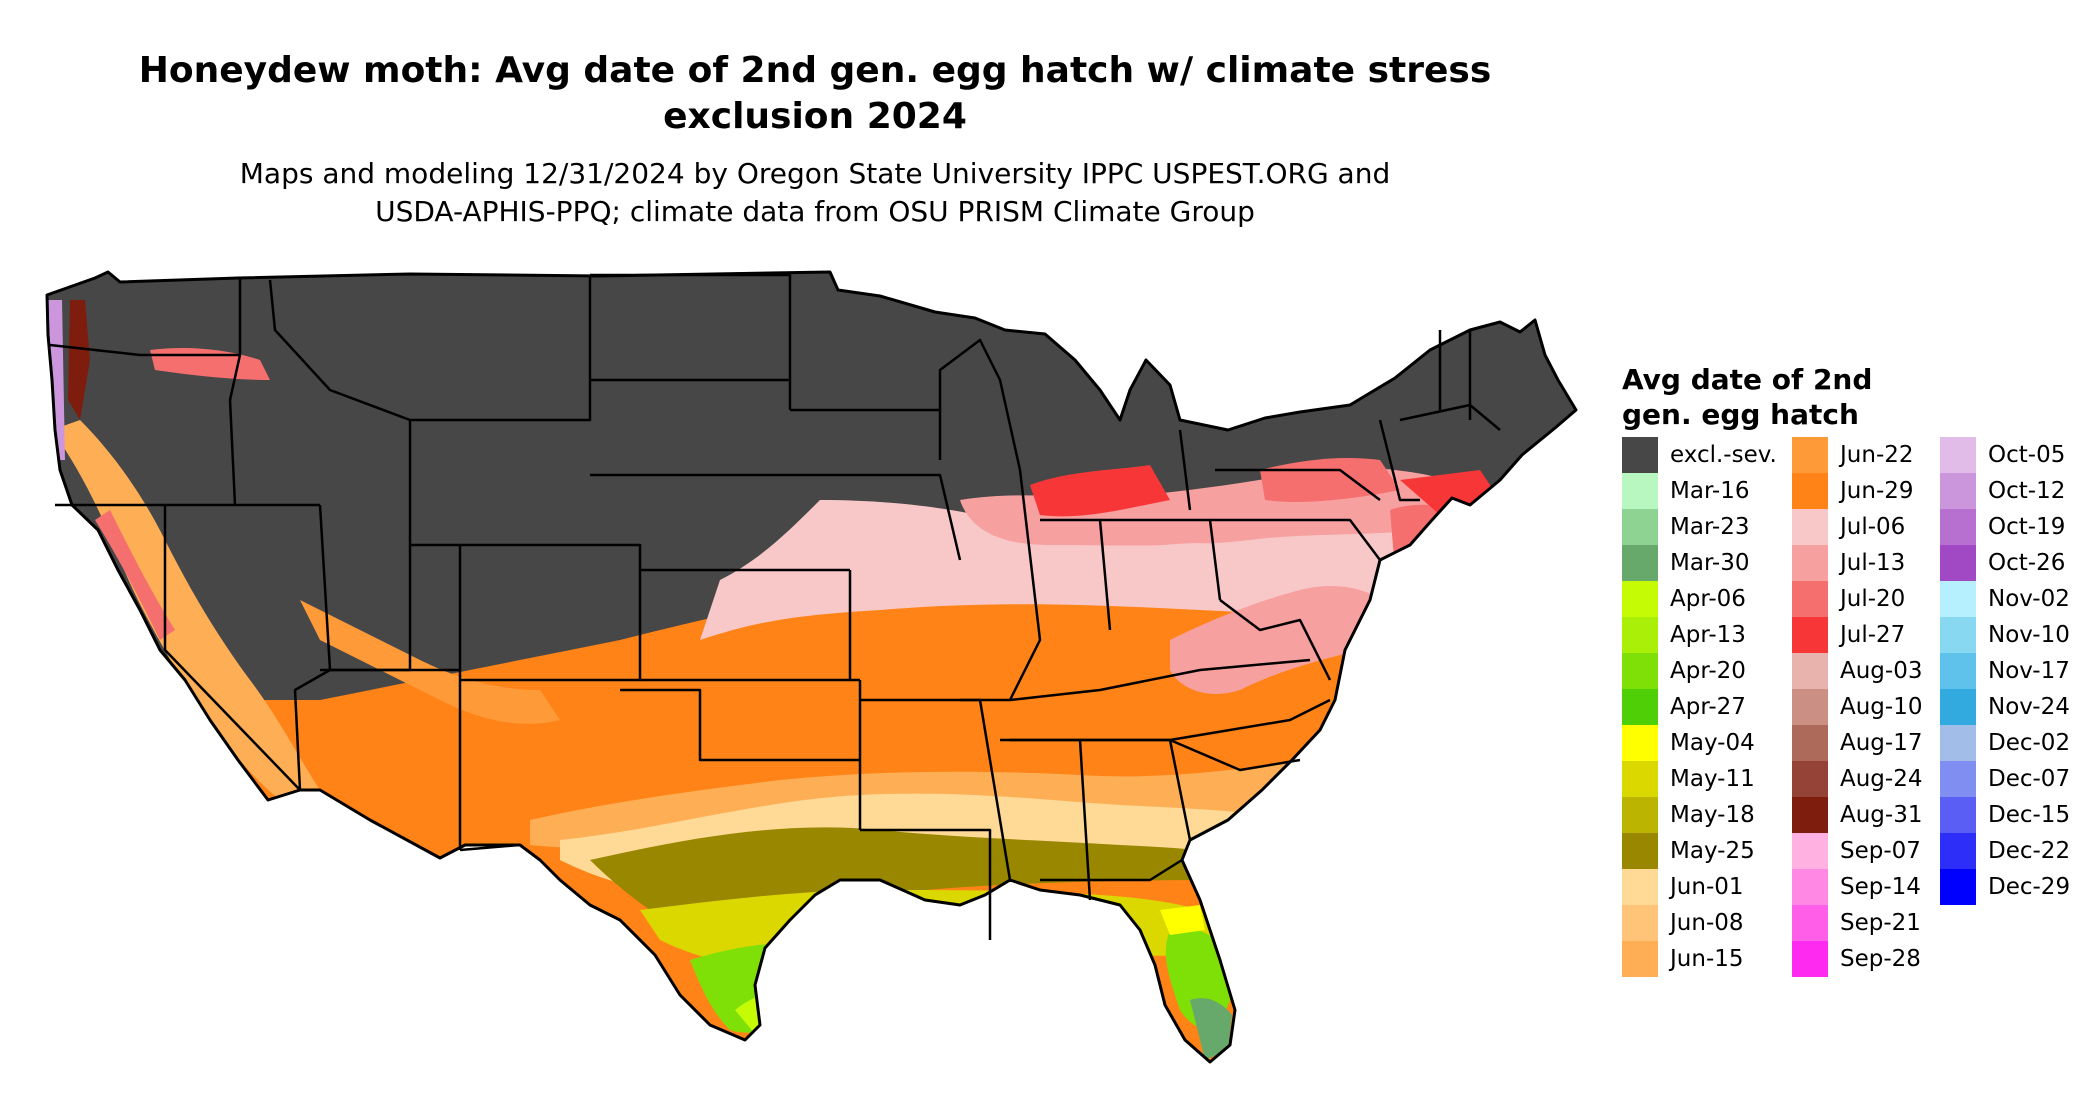 This screenshot has width=2100, height=1116. I want to click on pa-ny-border, so click(1298, 484).